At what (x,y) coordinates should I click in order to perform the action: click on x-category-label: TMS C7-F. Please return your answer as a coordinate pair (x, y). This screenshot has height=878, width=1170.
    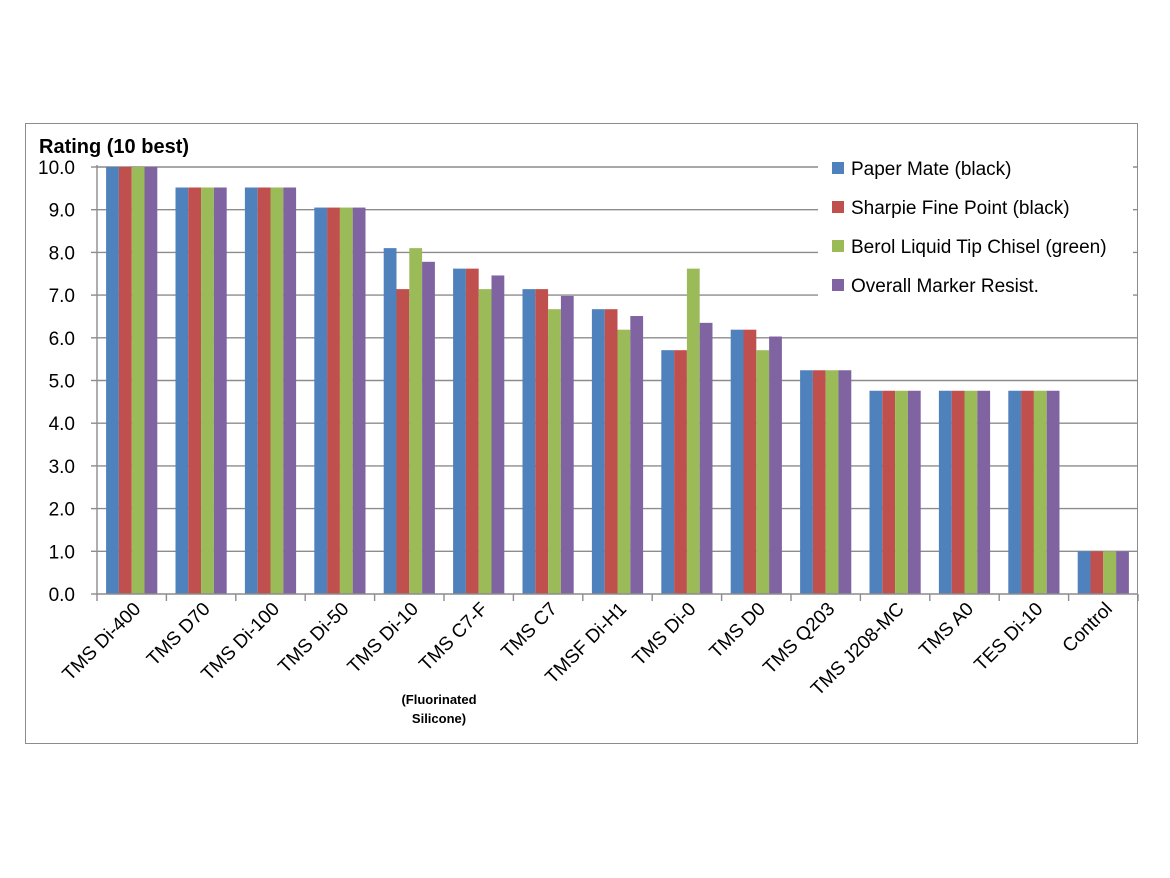
    Looking at the image, I should click on (453, 637).